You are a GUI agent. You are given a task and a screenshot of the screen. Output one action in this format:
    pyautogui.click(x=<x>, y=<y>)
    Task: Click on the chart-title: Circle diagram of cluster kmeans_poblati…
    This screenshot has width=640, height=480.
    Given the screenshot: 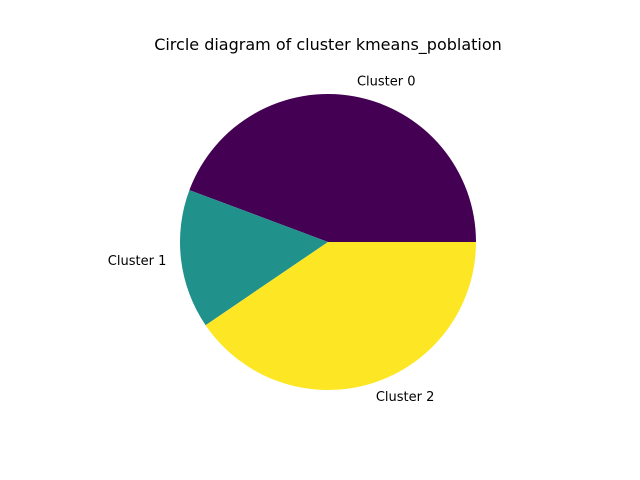 What is the action you would take?
    pyautogui.click(x=328, y=45)
    